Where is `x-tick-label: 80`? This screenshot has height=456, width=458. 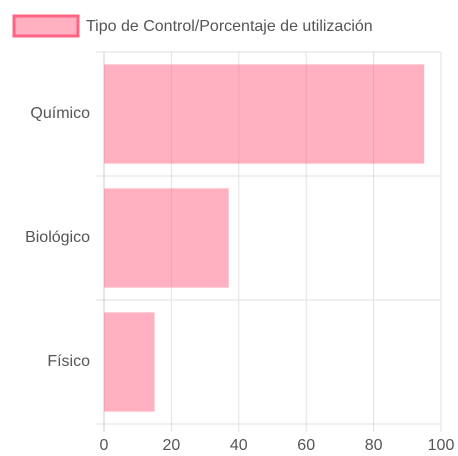
x-tick-label: 80 is located at coordinates (374, 445).